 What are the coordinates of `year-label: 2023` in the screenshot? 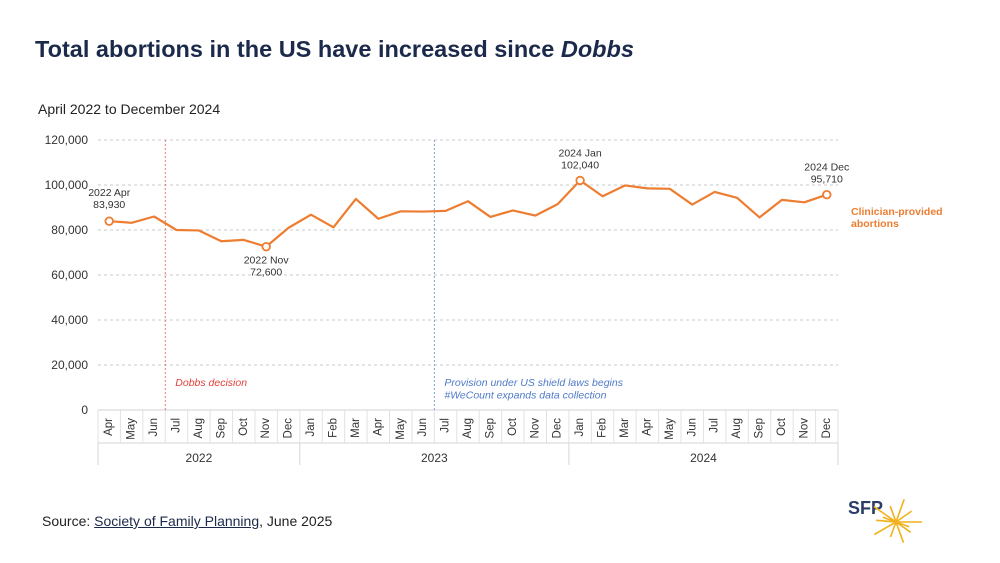 It's located at (434, 458).